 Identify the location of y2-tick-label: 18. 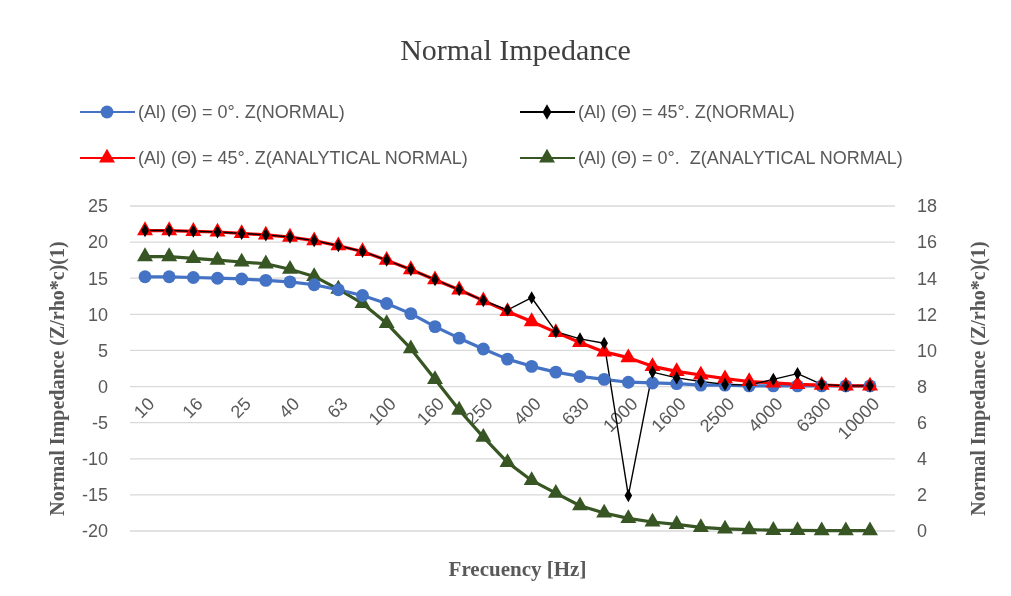
(927, 206).